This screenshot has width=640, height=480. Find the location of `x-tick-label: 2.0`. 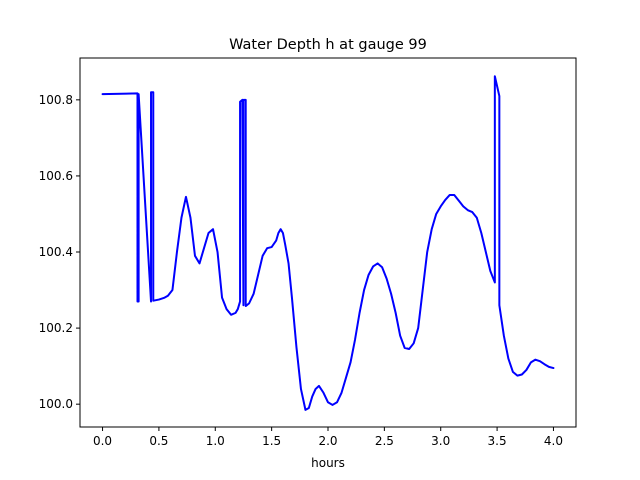

x-tick-label: 2.0 is located at coordinates (327, 441).